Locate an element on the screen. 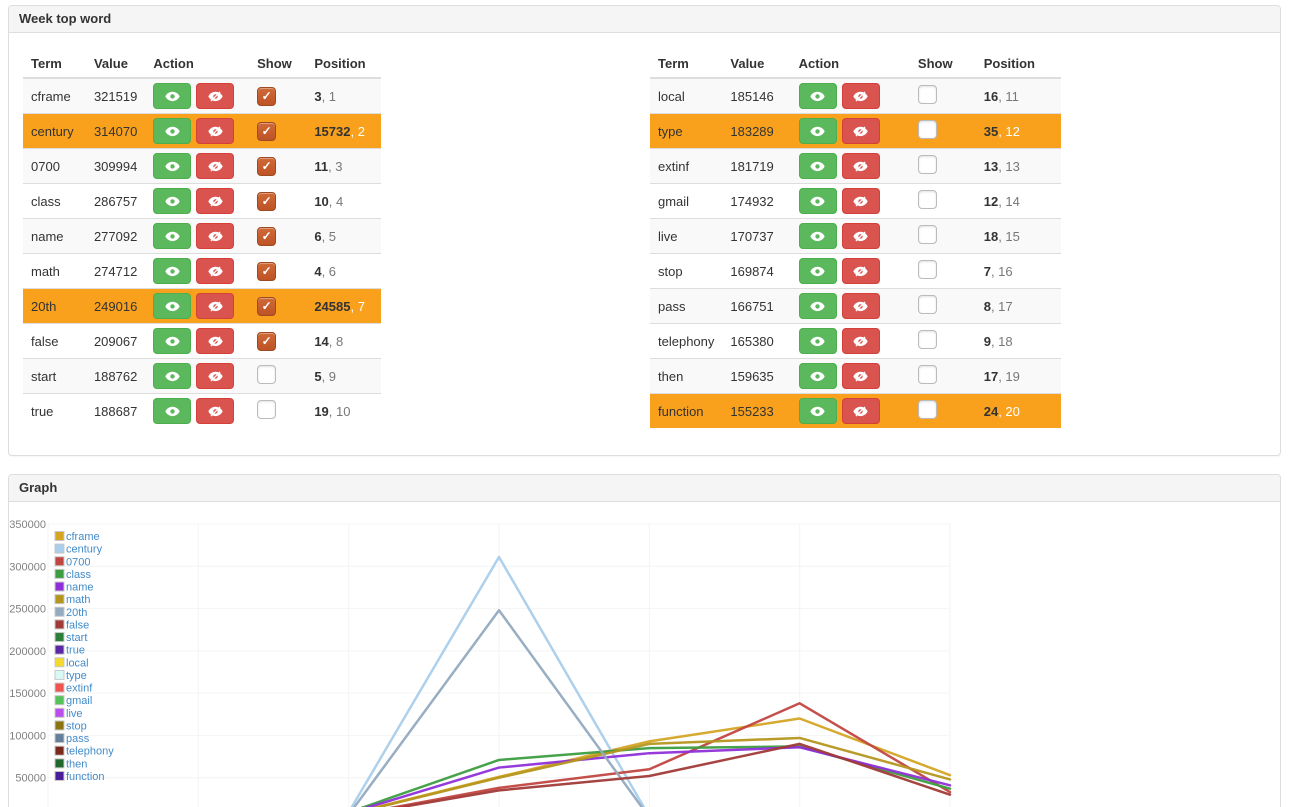  legend-swatch-type is located at coordinates (59, 674).